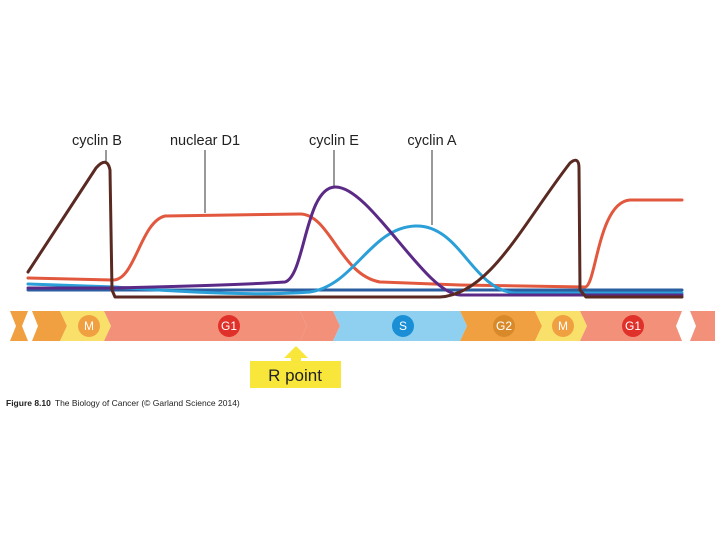  I want to click on g1a-marker, so click(229, 326).